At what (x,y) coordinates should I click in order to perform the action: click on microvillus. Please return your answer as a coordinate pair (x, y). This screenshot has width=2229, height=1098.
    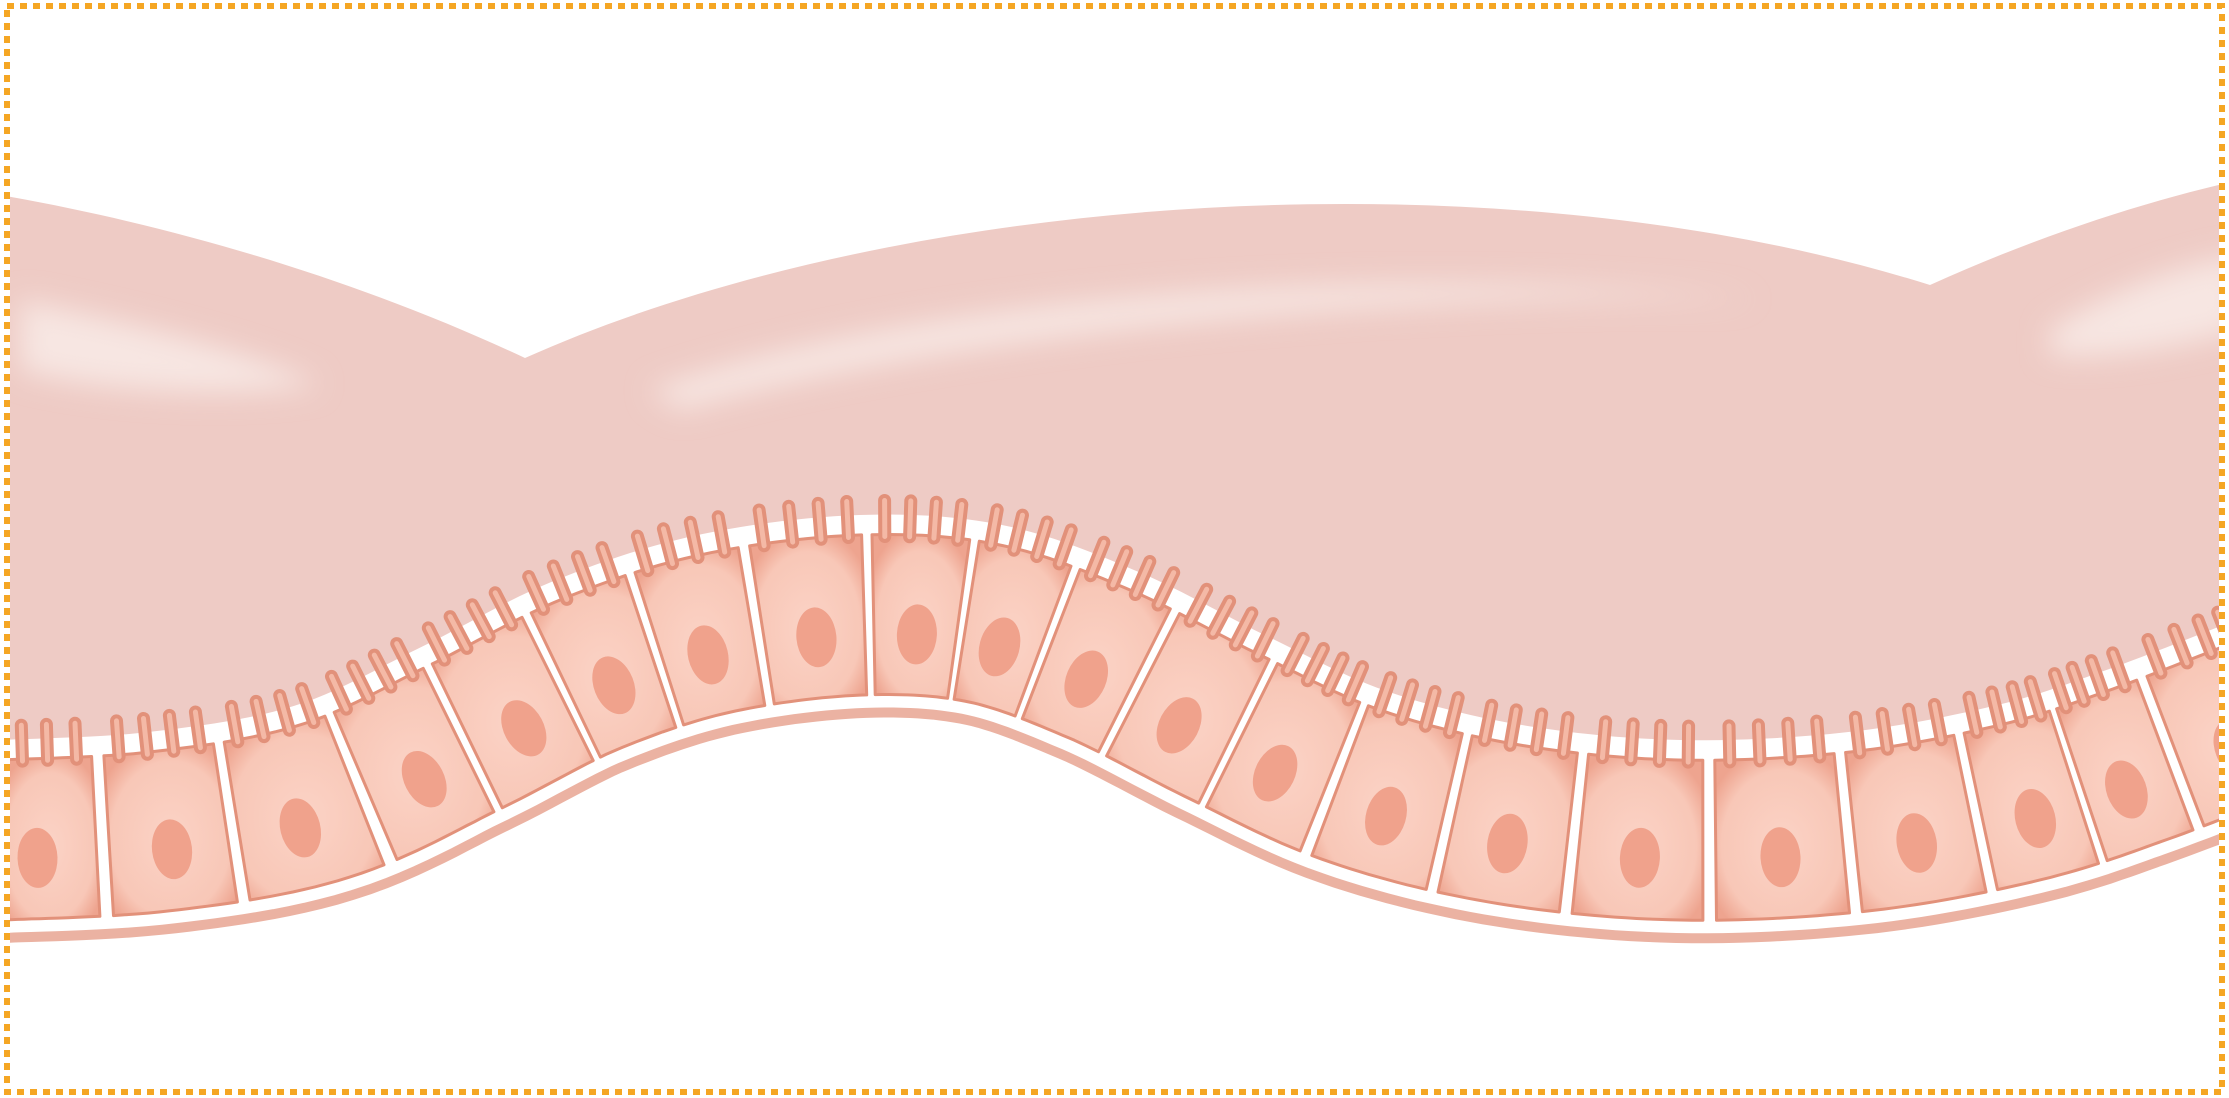
    Looking at the image, I should click on (3, 744).